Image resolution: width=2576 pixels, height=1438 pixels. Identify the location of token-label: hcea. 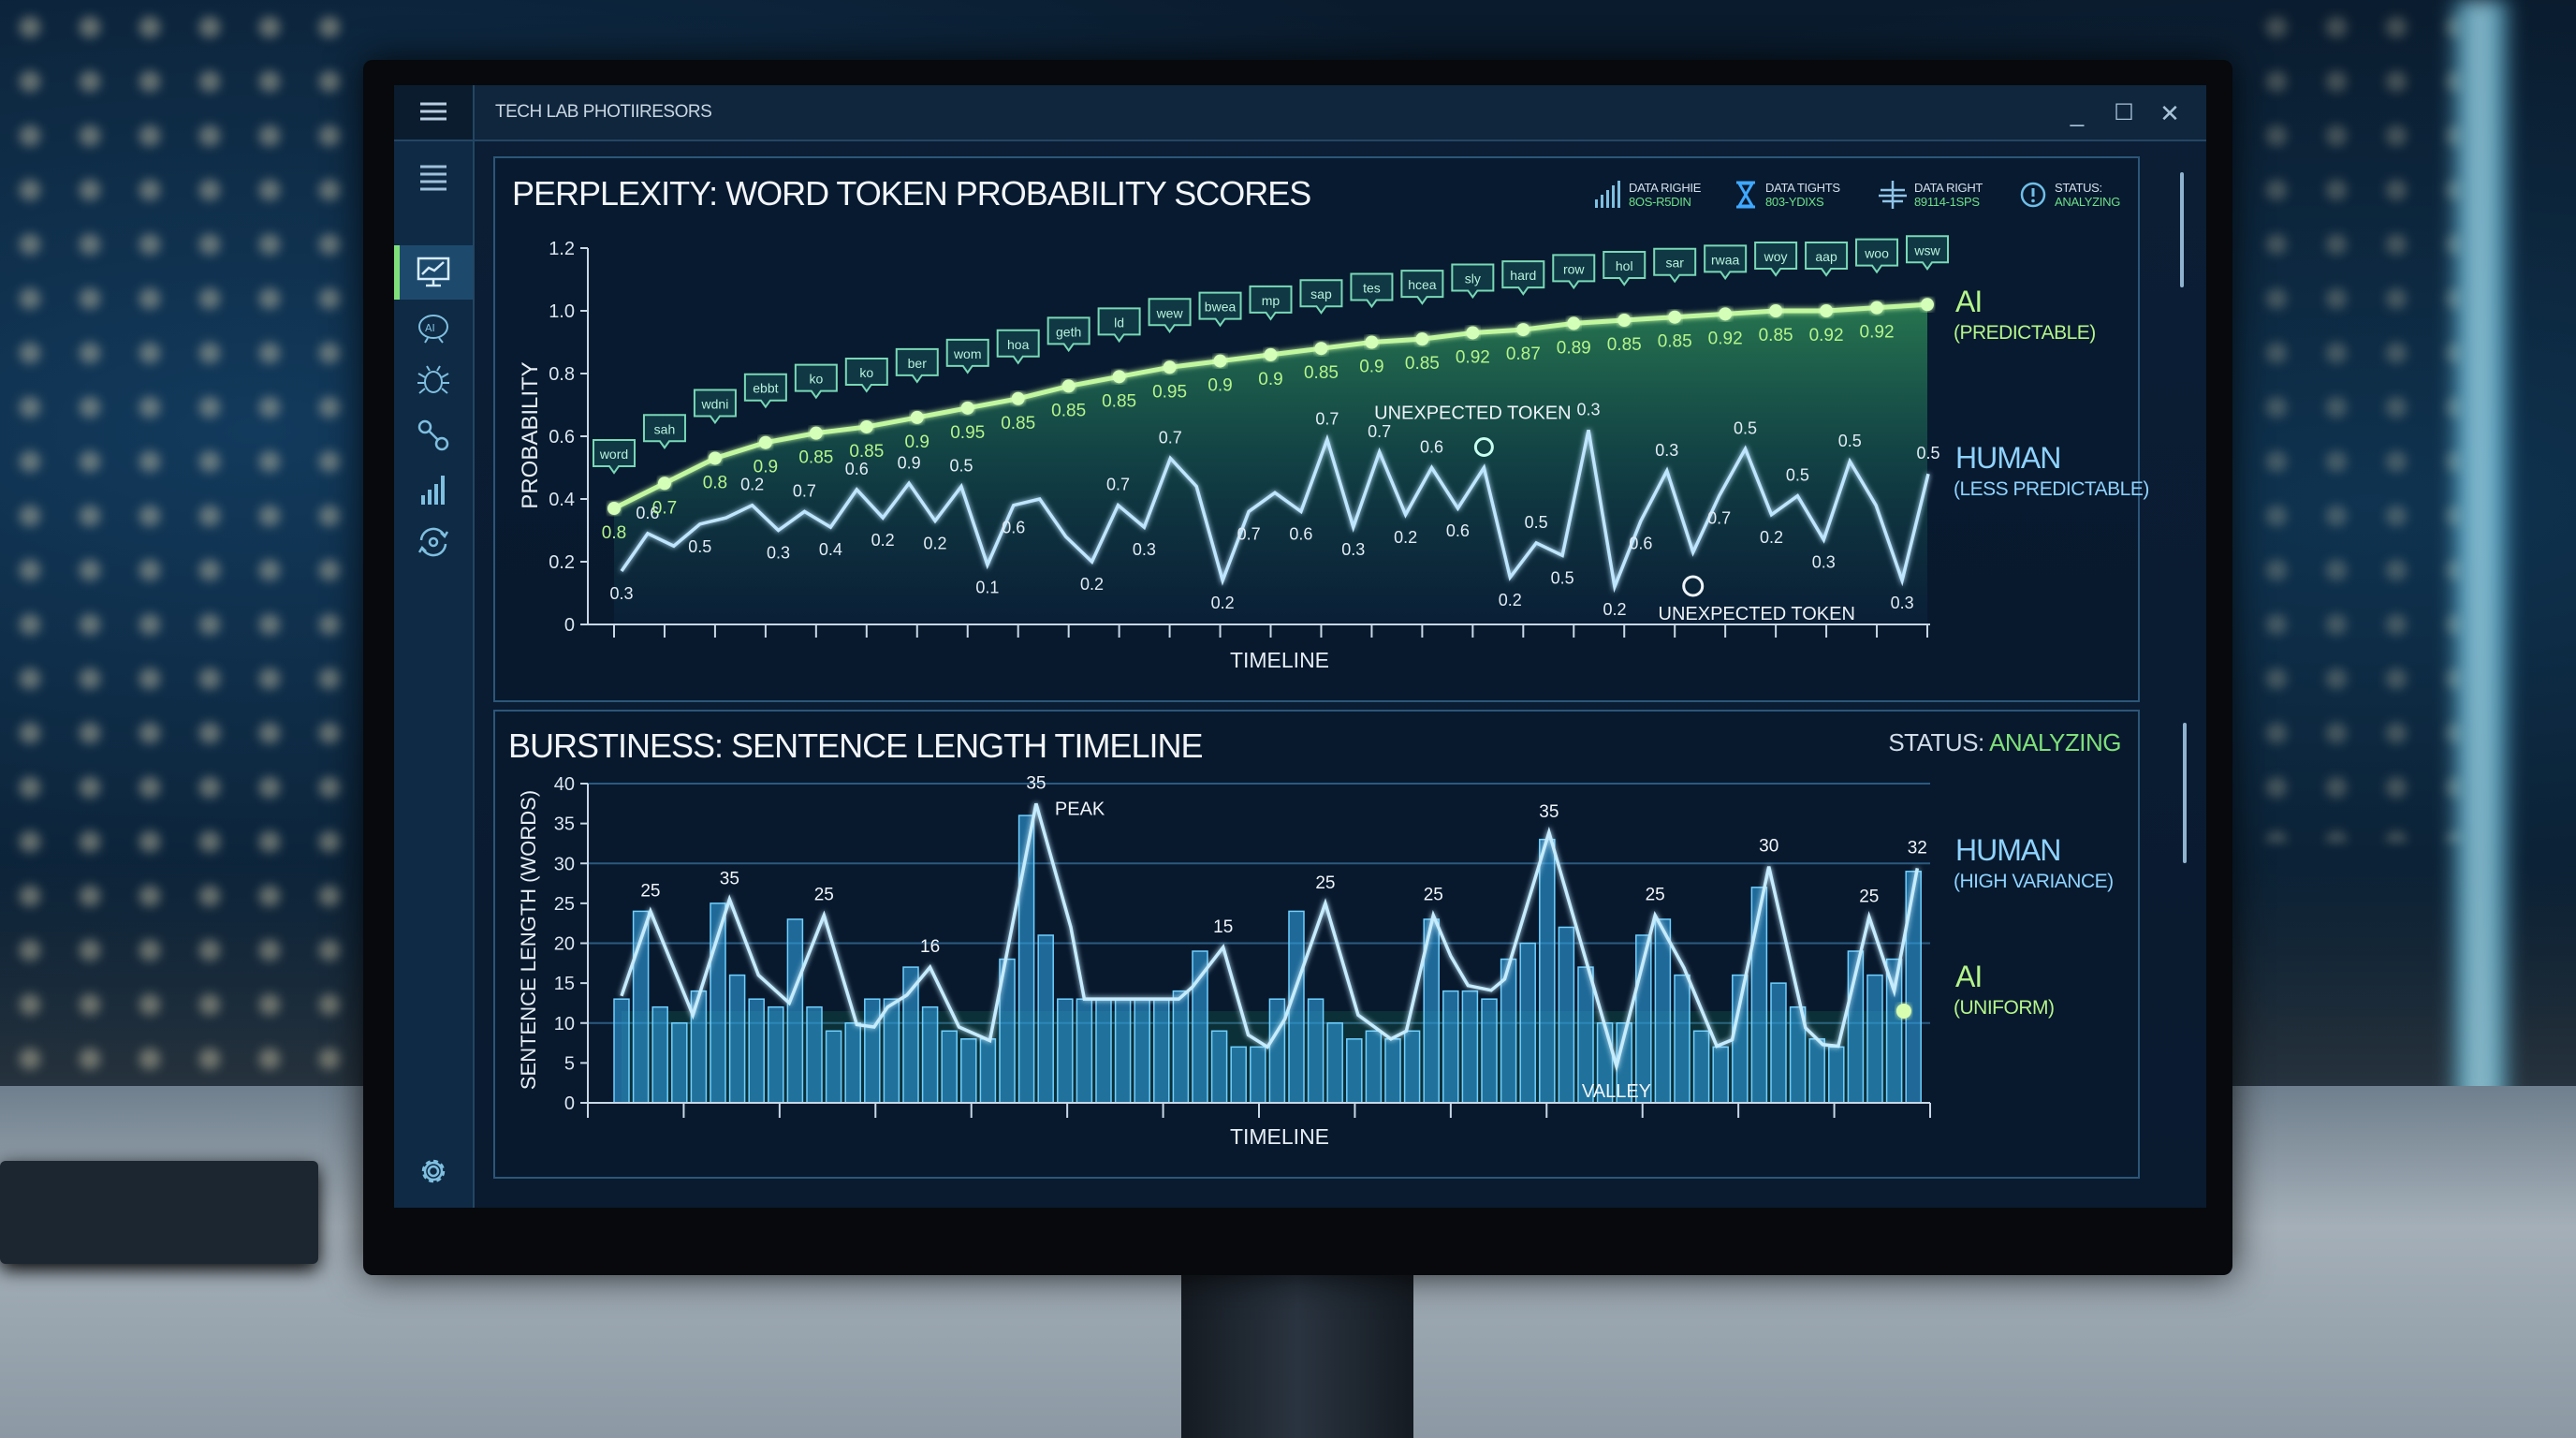
(1422, 284).